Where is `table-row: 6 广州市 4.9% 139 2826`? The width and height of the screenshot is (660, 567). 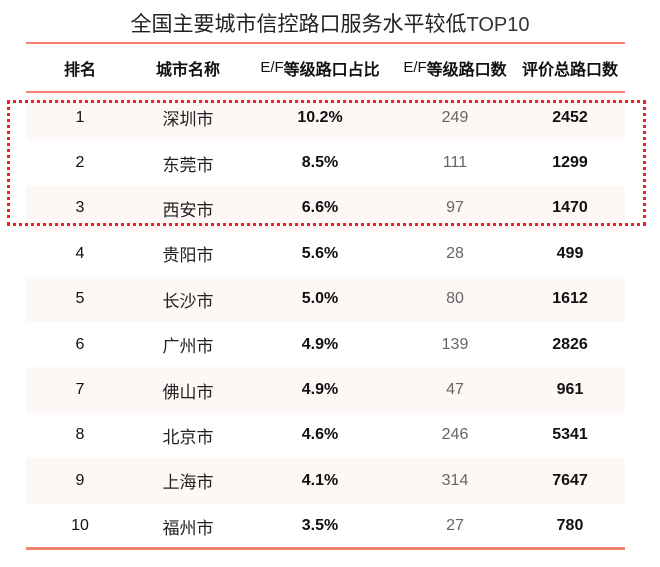 table-row: 6 广州市 4.9% 139 2826 is located at coordinates (325, 344).